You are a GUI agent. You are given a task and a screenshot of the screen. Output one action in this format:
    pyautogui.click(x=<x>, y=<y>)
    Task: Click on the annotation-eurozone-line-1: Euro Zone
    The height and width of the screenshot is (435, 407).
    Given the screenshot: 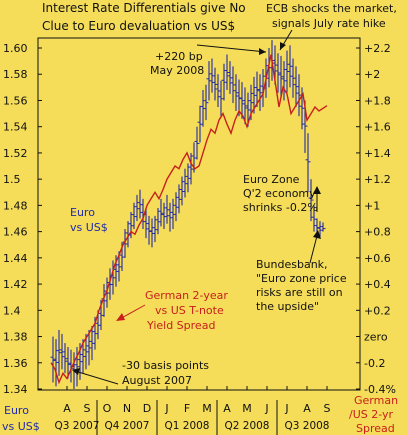 What is the action you would take?
    pyautogui.click(x=271, y=179)
    